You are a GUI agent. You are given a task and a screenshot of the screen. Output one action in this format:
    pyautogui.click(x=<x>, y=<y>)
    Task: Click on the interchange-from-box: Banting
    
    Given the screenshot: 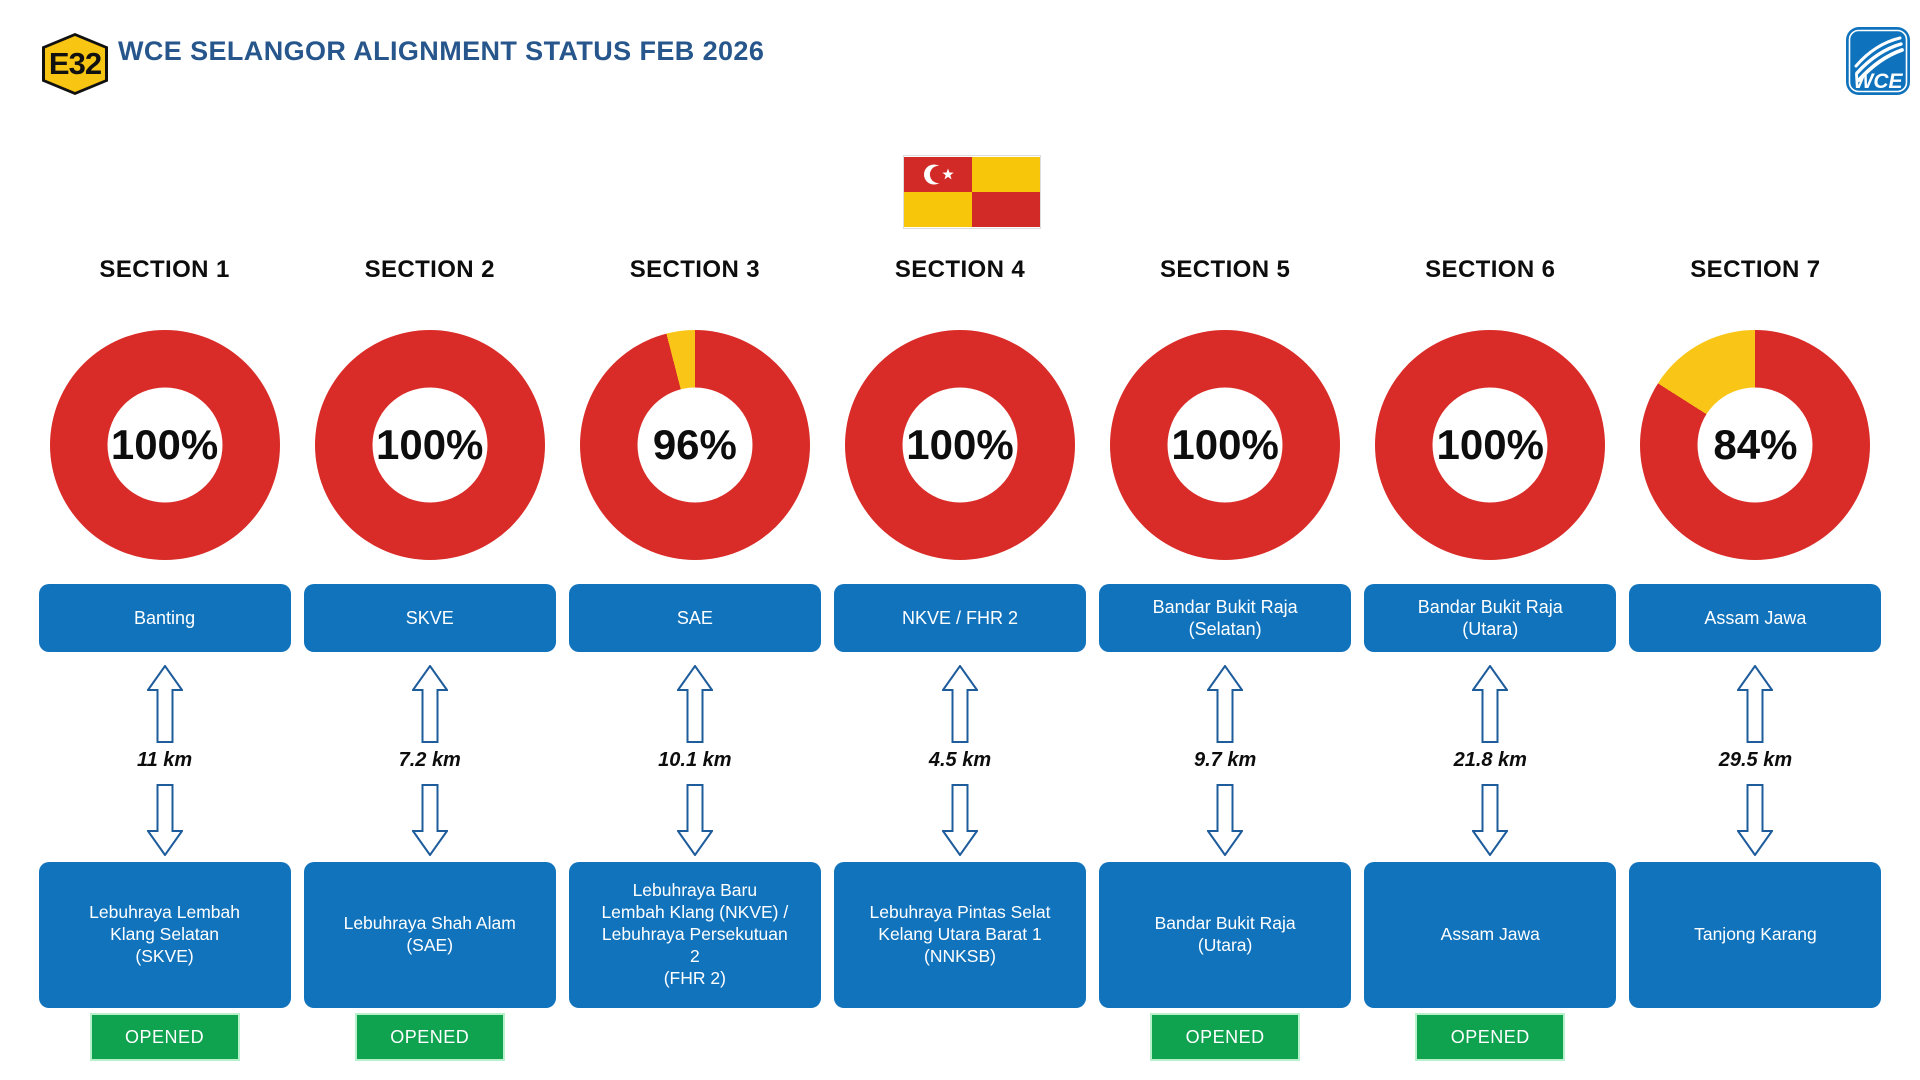 What is the action you would take?
    pyautogui.click(x=164, y=618)
    